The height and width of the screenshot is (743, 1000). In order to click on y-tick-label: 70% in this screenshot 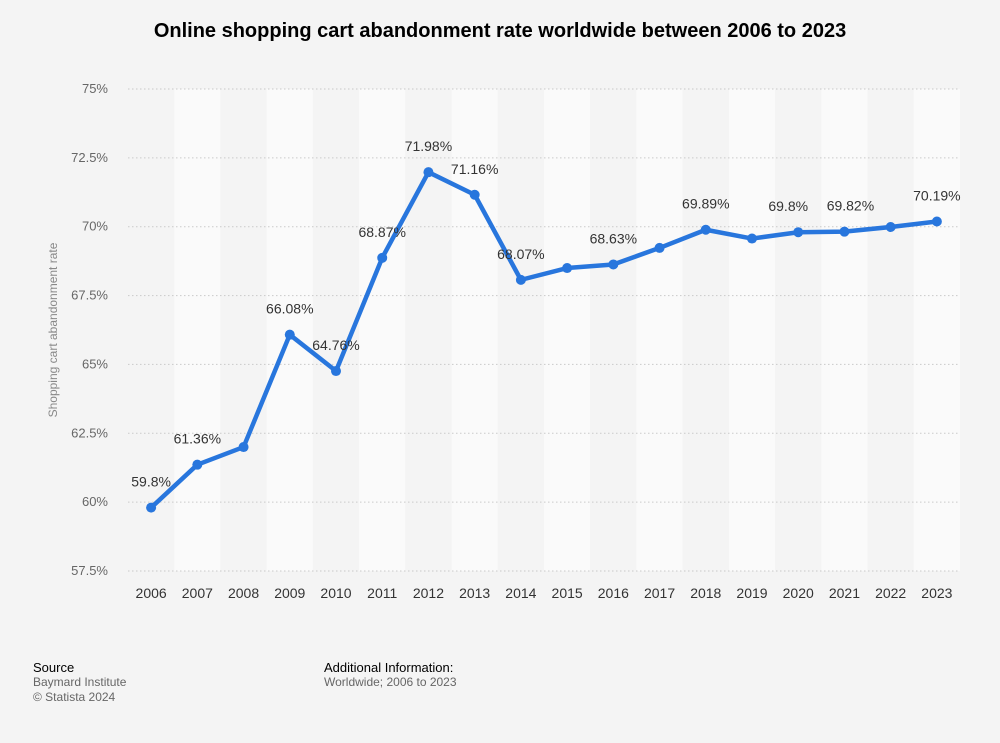, I will do `click(95, 226)`.